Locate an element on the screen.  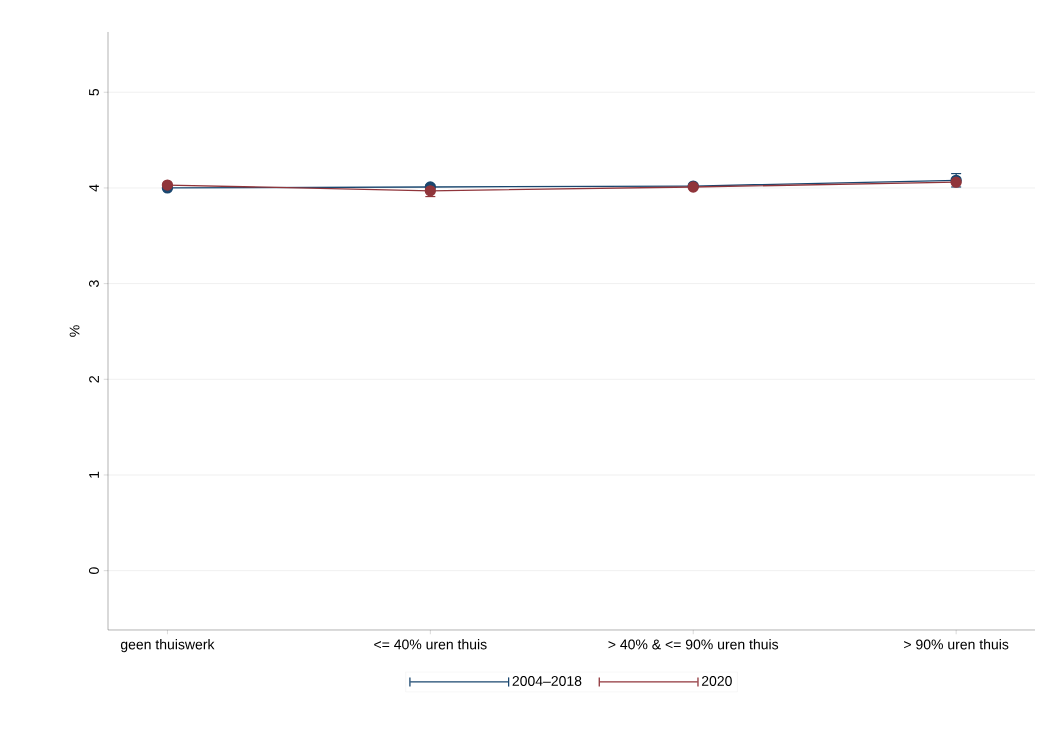
y-tick-label: 5 is located at coordinates (94, 92).